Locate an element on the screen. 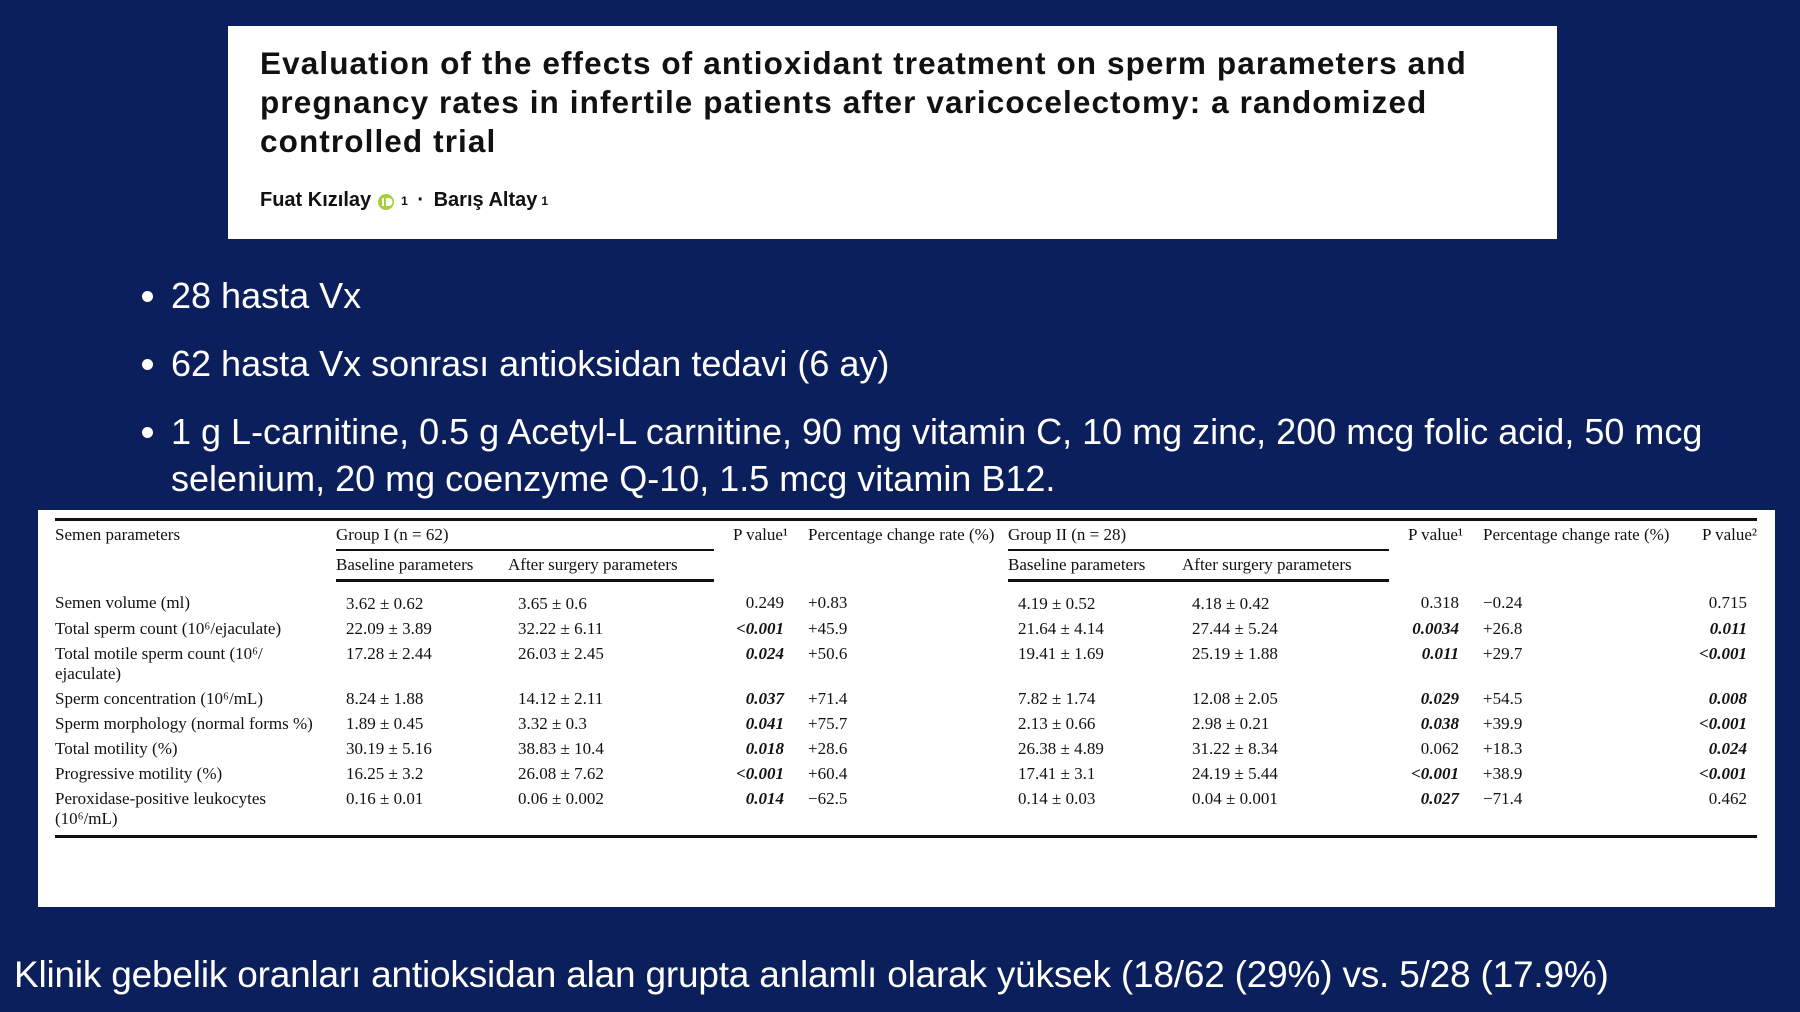 This screenshot has height=1012, width=1800. row-label: Sperm morphology (normal forms %) is located at coordinates (184, 723).